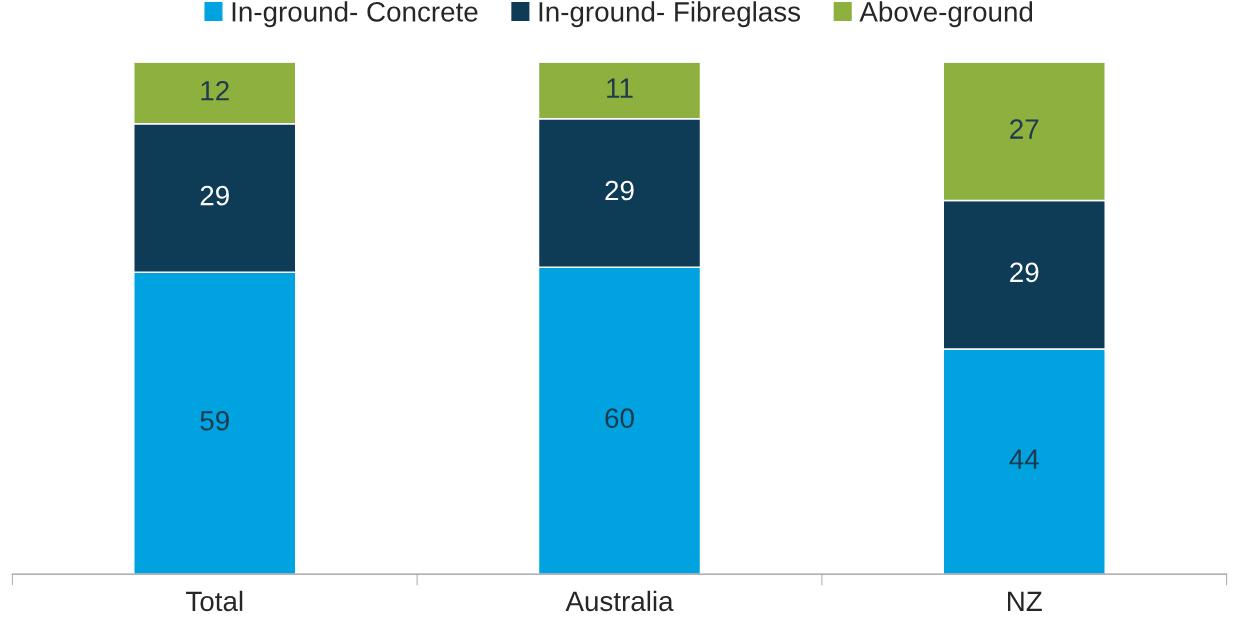 The width and height of the screenshot is (1239, 624). Describe the element at coordinates (215, 90) in the screenshot. I see `data-label: 12` at that location.